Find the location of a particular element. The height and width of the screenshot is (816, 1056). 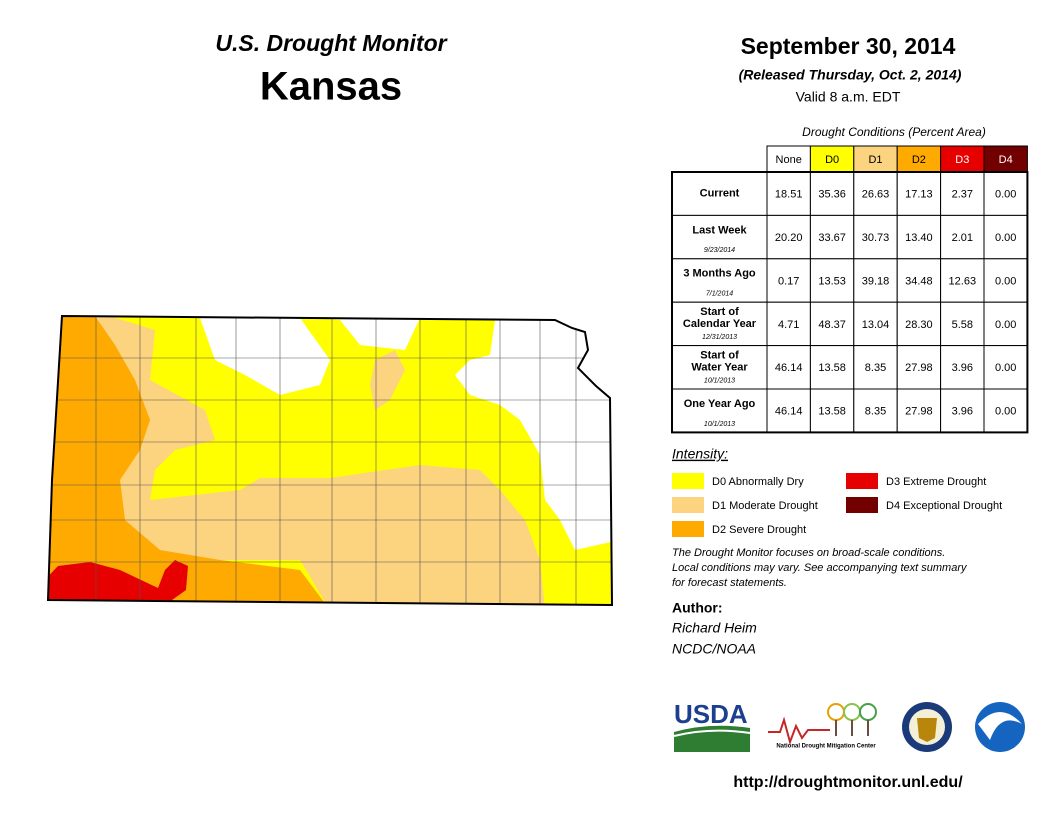

table-value: 2.01 is located at coordinates (962, 238).